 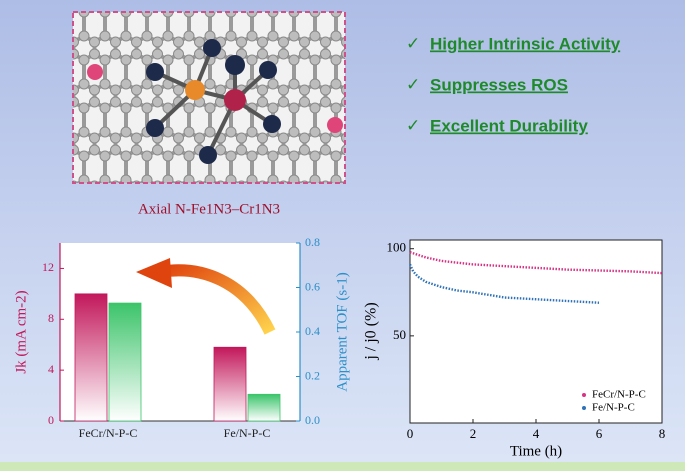 What do you see at coordinates (312, 375) in the screenshot?
I see `y2-tick-label: 0.2` at bounding box center [312, 375].